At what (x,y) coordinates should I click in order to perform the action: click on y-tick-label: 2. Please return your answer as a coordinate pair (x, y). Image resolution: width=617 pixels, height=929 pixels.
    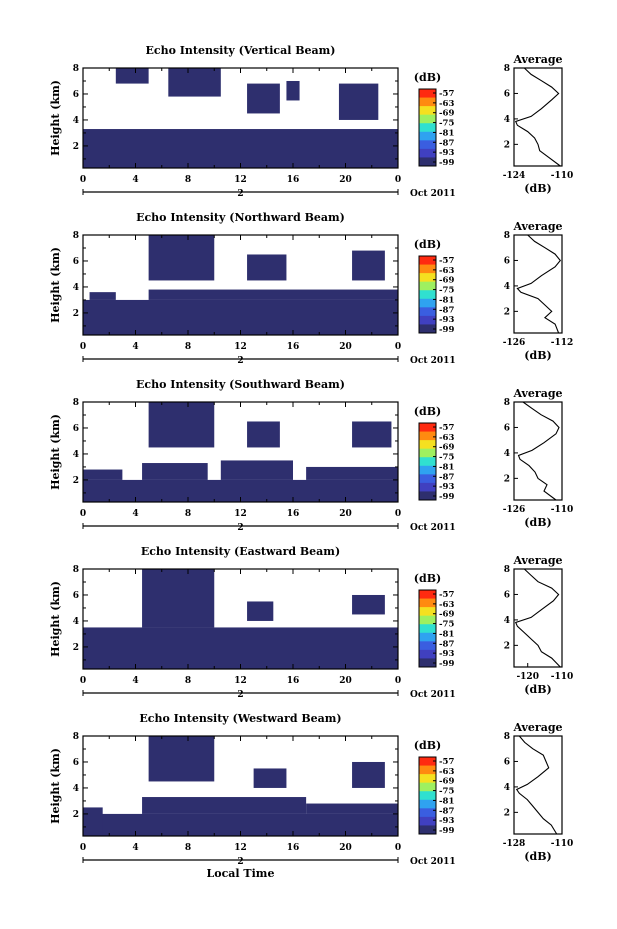
    Looking at the image, I should click on (76, 481).